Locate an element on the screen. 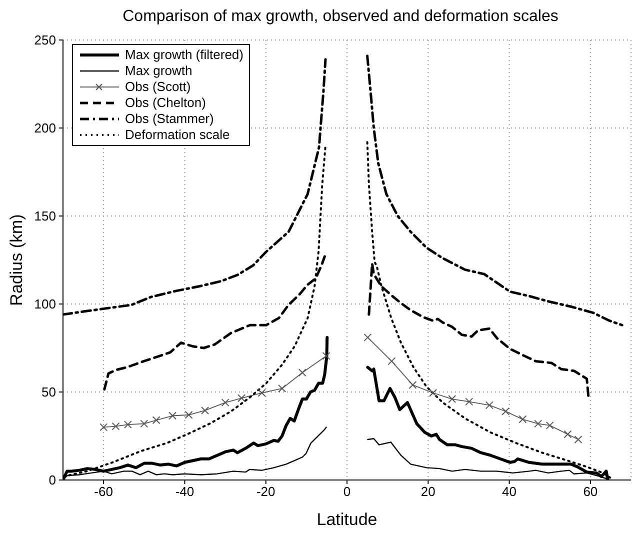 This screenshot has height=539, width=641. legend-label: Max growth is located at coordinates (158, 71).